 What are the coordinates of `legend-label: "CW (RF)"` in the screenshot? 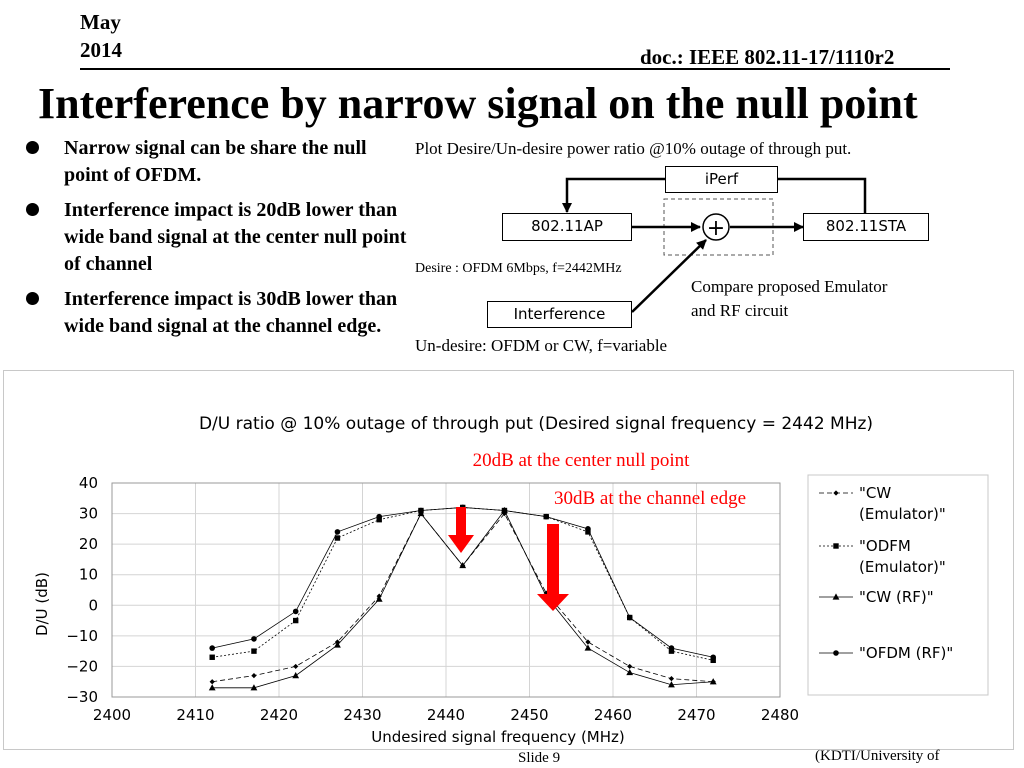 It's located at (896, 597).